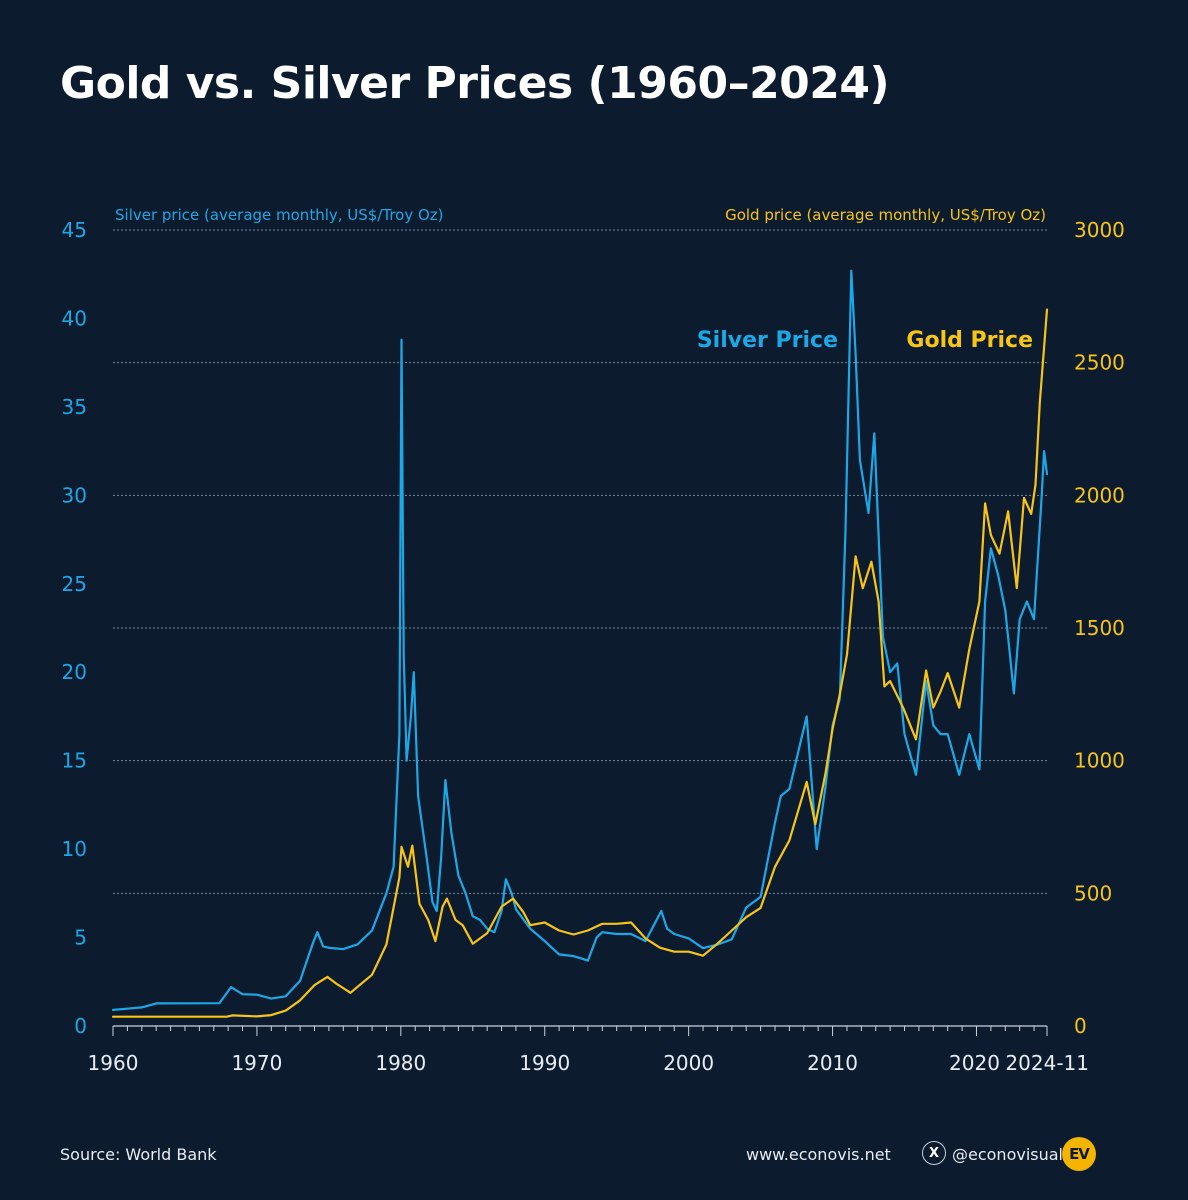  Describe the element at coordinates (688, 1063) in the screenshot. I see `x-tick-label: 2000` at that location.